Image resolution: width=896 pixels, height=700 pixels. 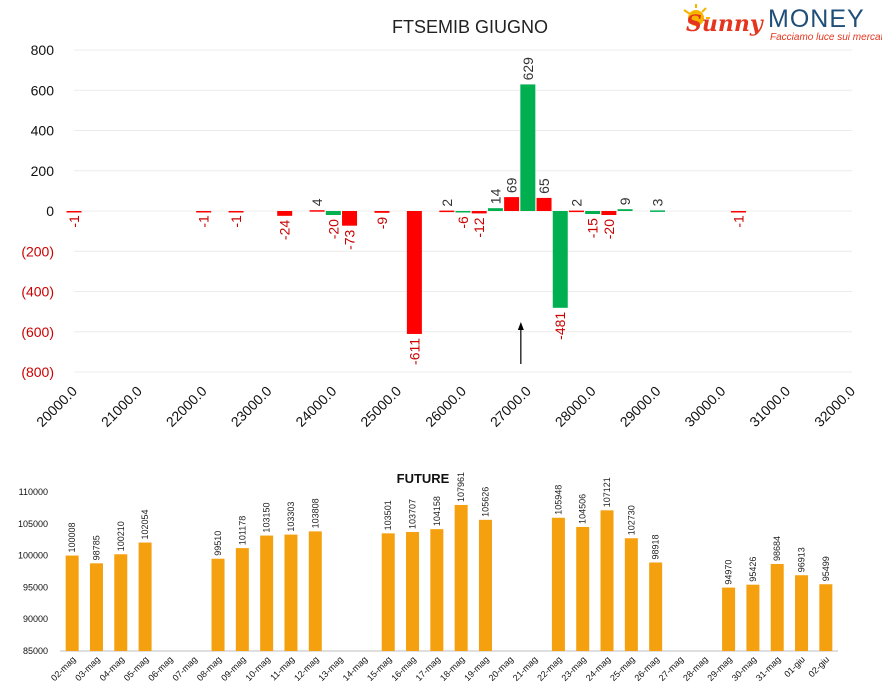 What do you see at coordinates (816, 19) in the screenshot?
I see `logo-brand-right: MONEY` at bounding box center [816, 19].